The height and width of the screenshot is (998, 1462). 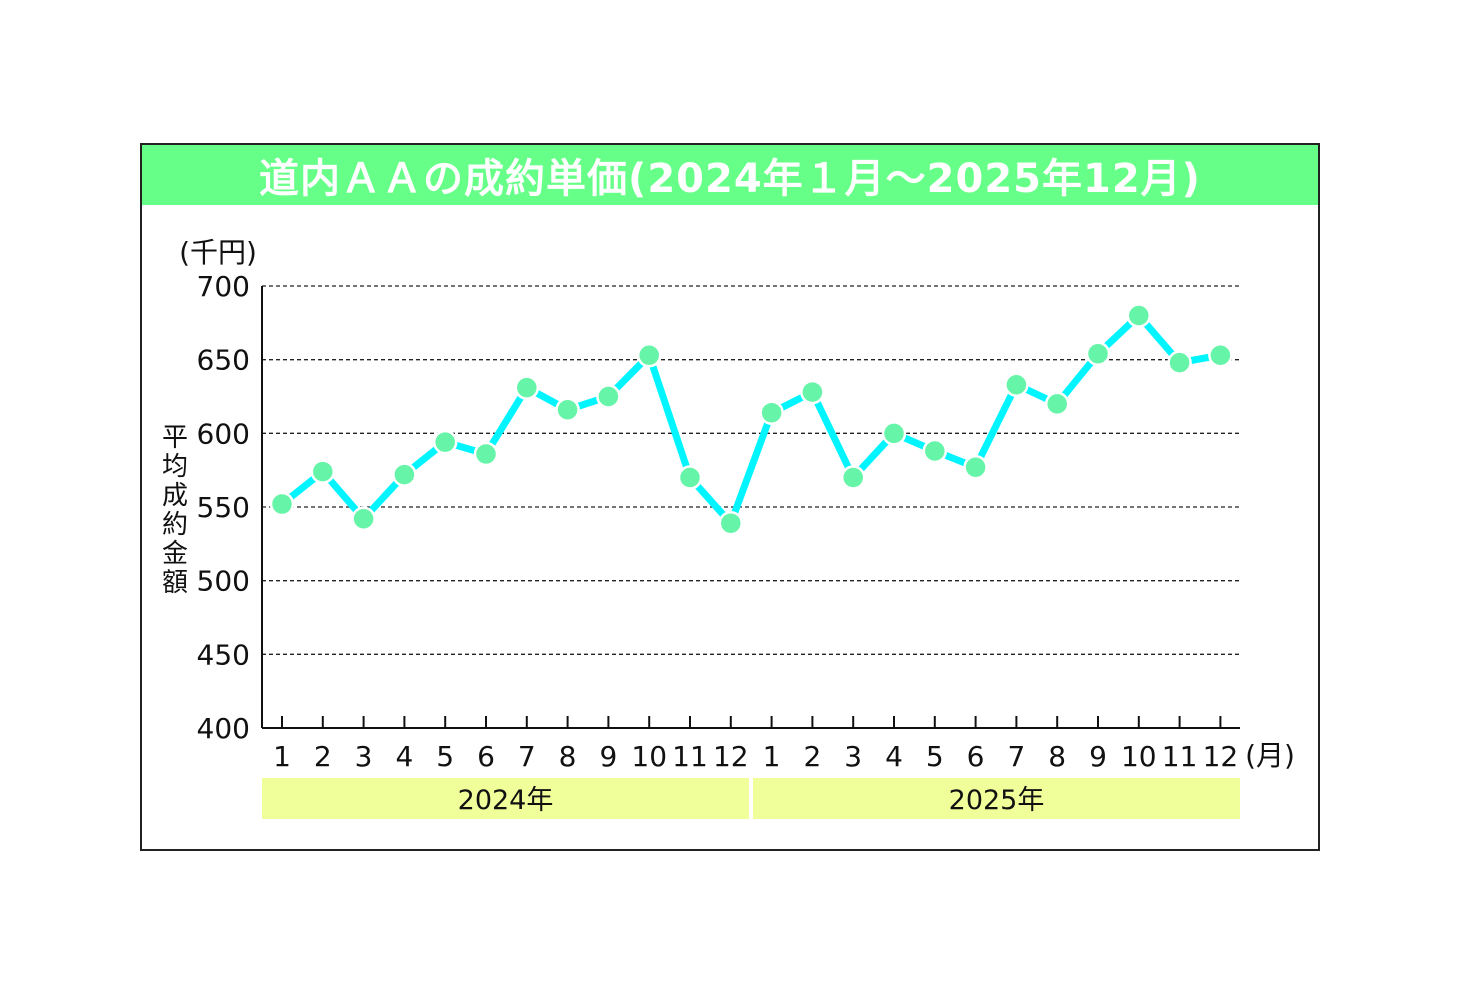 I want to click on series-polyline, so click(x=751, y=419).